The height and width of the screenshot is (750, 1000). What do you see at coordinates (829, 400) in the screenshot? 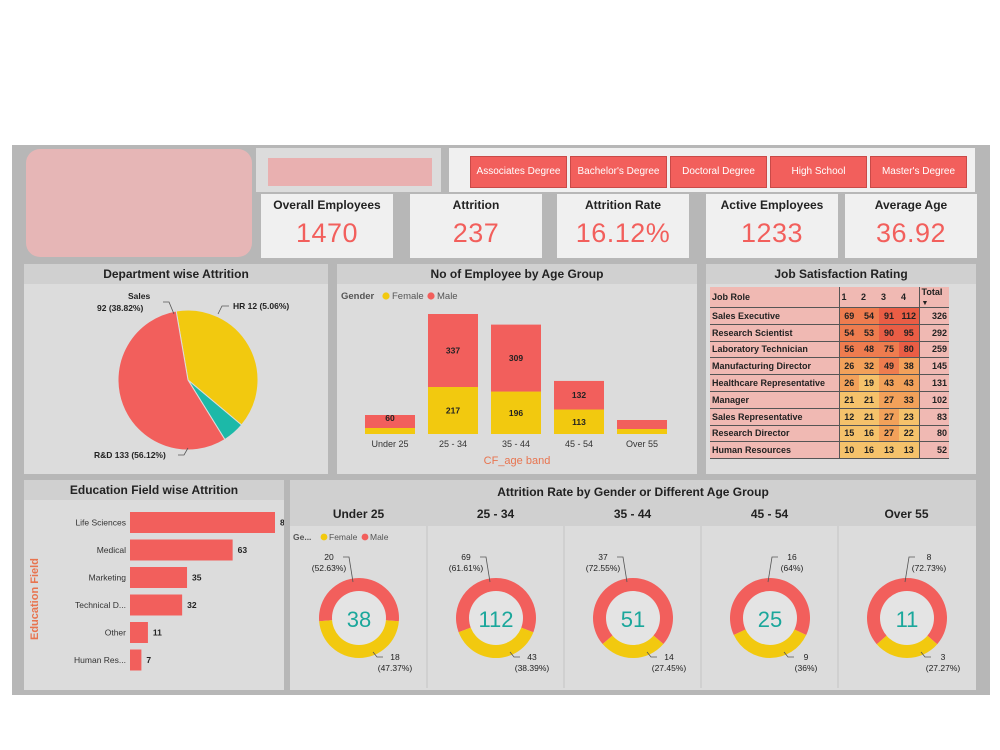
I see `matrix-row: Manager 21 21 27 33 102` at bounding box center [829, 400].